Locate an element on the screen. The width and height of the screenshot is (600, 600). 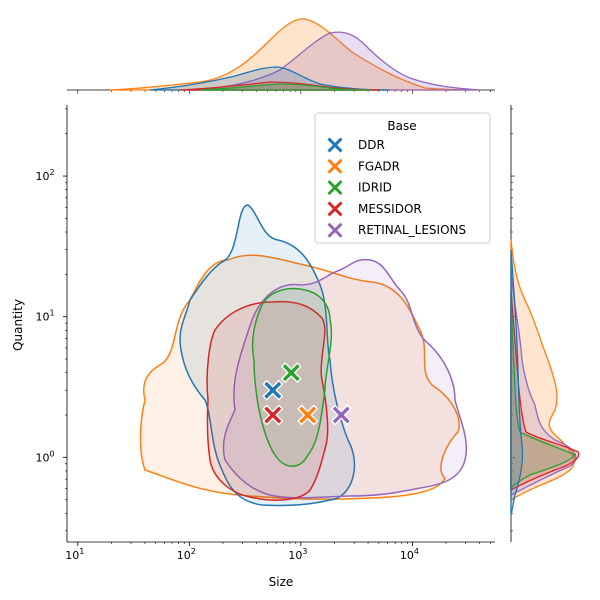
marginal-x-ddr is located at coordinates (270, 78).